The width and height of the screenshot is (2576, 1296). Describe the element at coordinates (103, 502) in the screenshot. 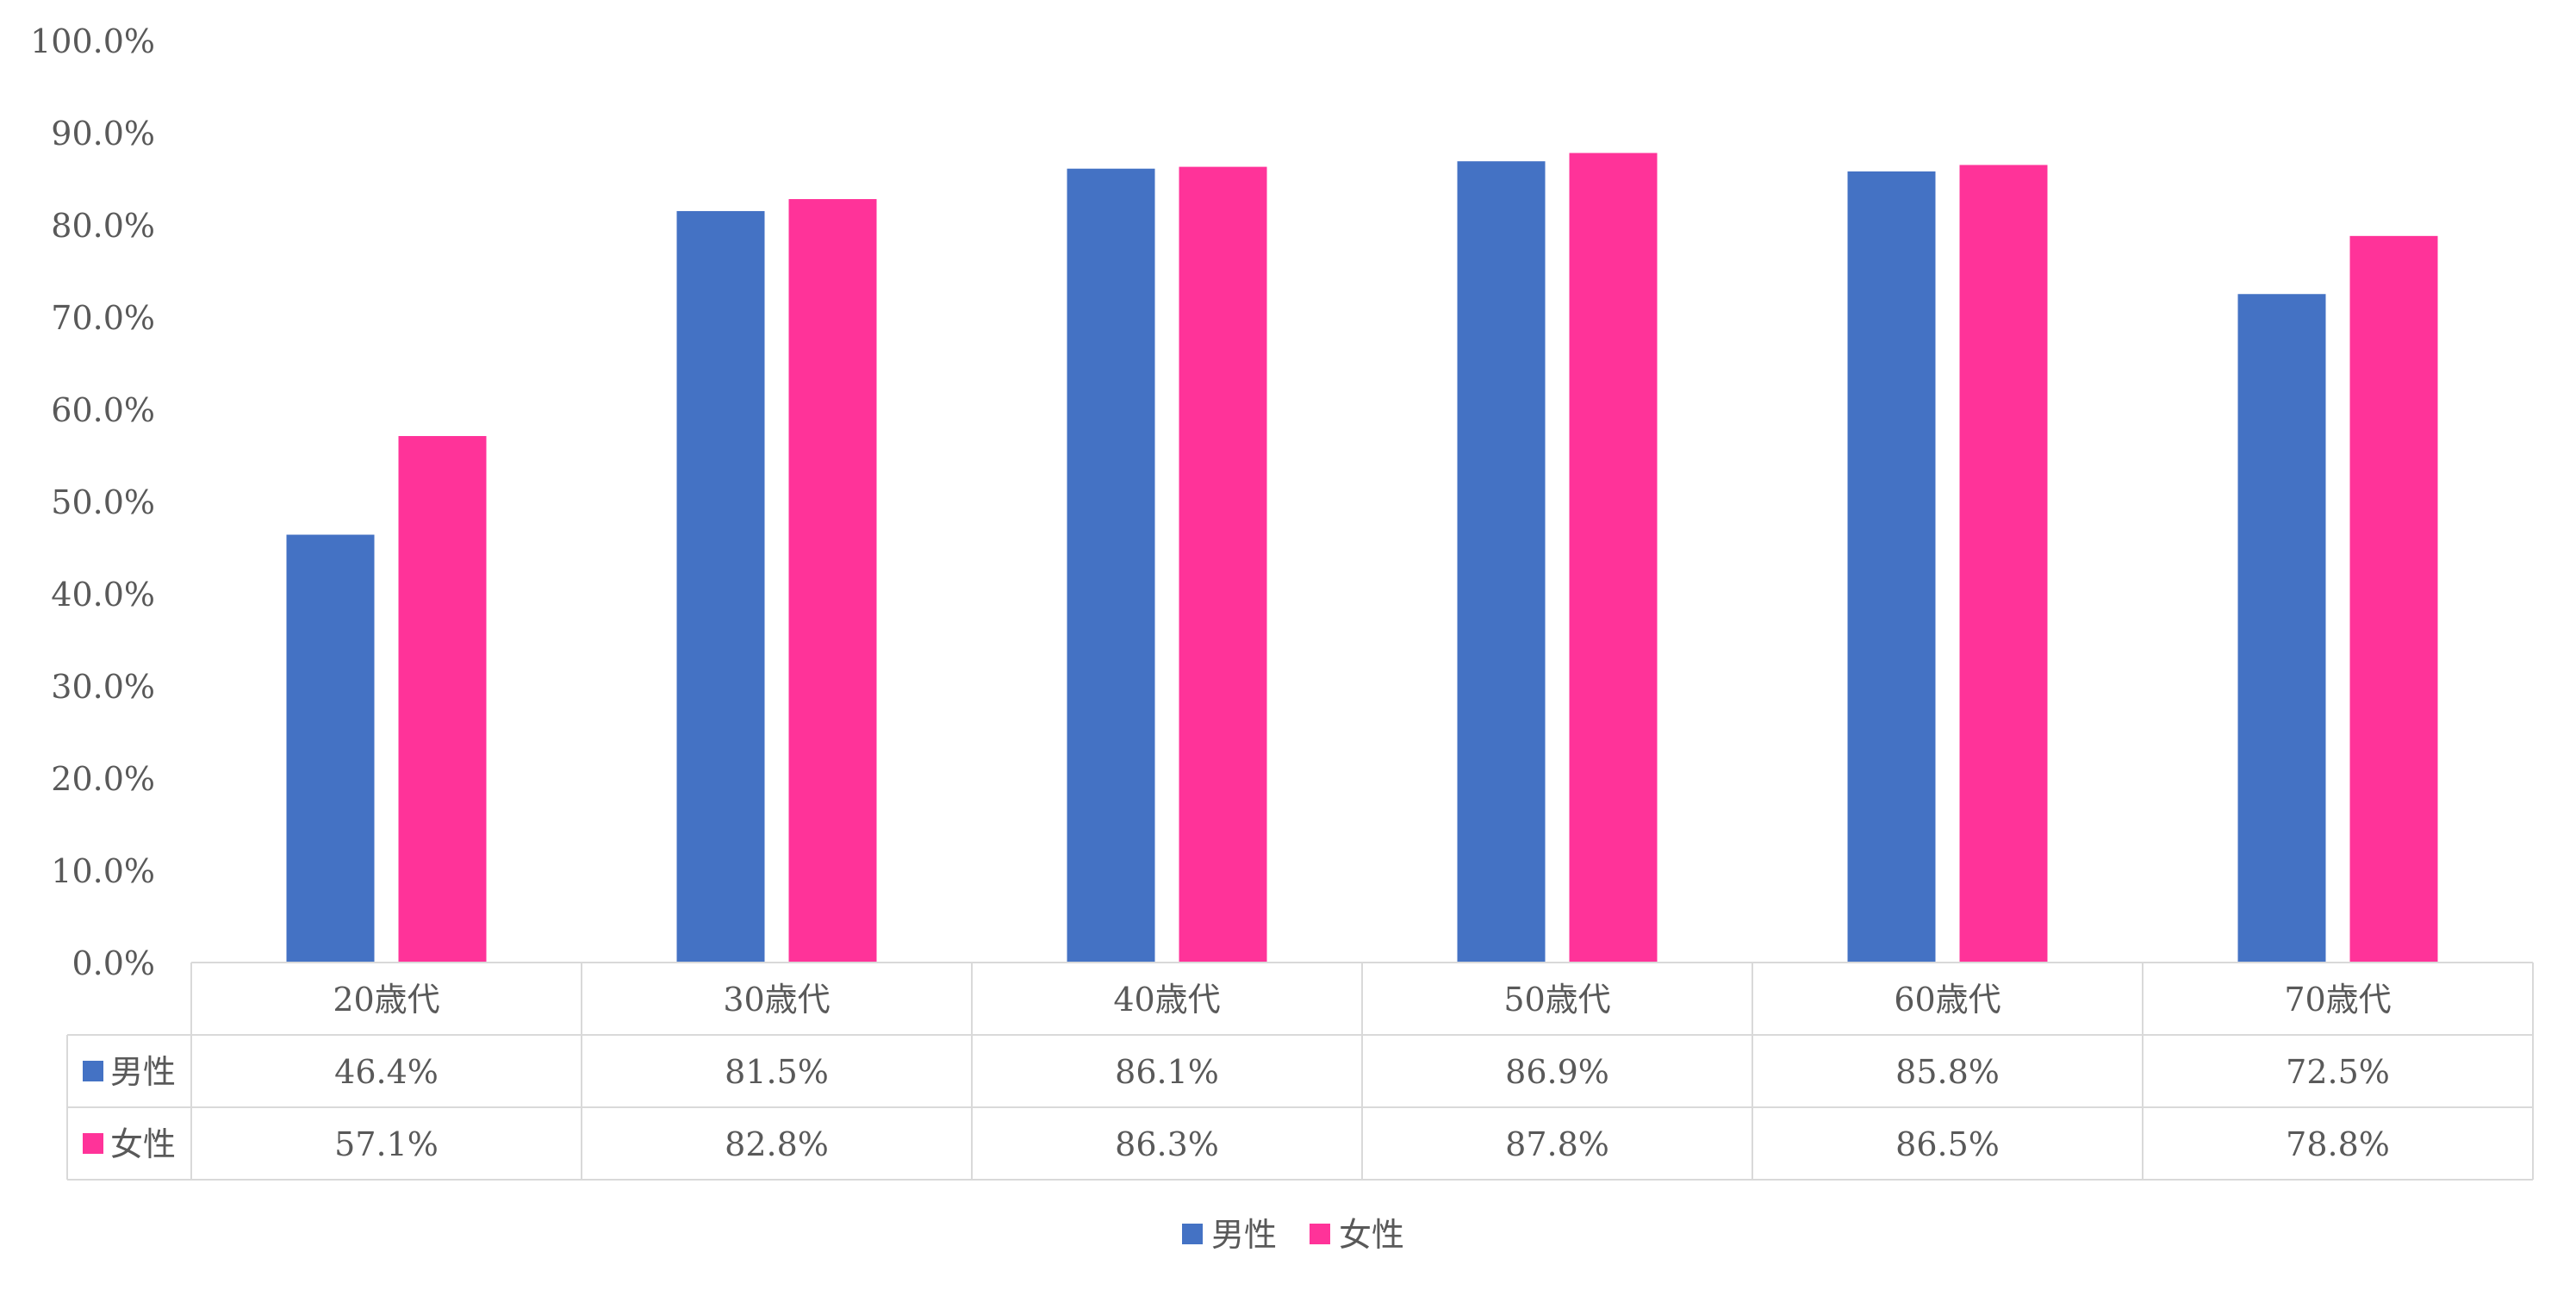

I see `y-tick-label: 50.0%` at that location.